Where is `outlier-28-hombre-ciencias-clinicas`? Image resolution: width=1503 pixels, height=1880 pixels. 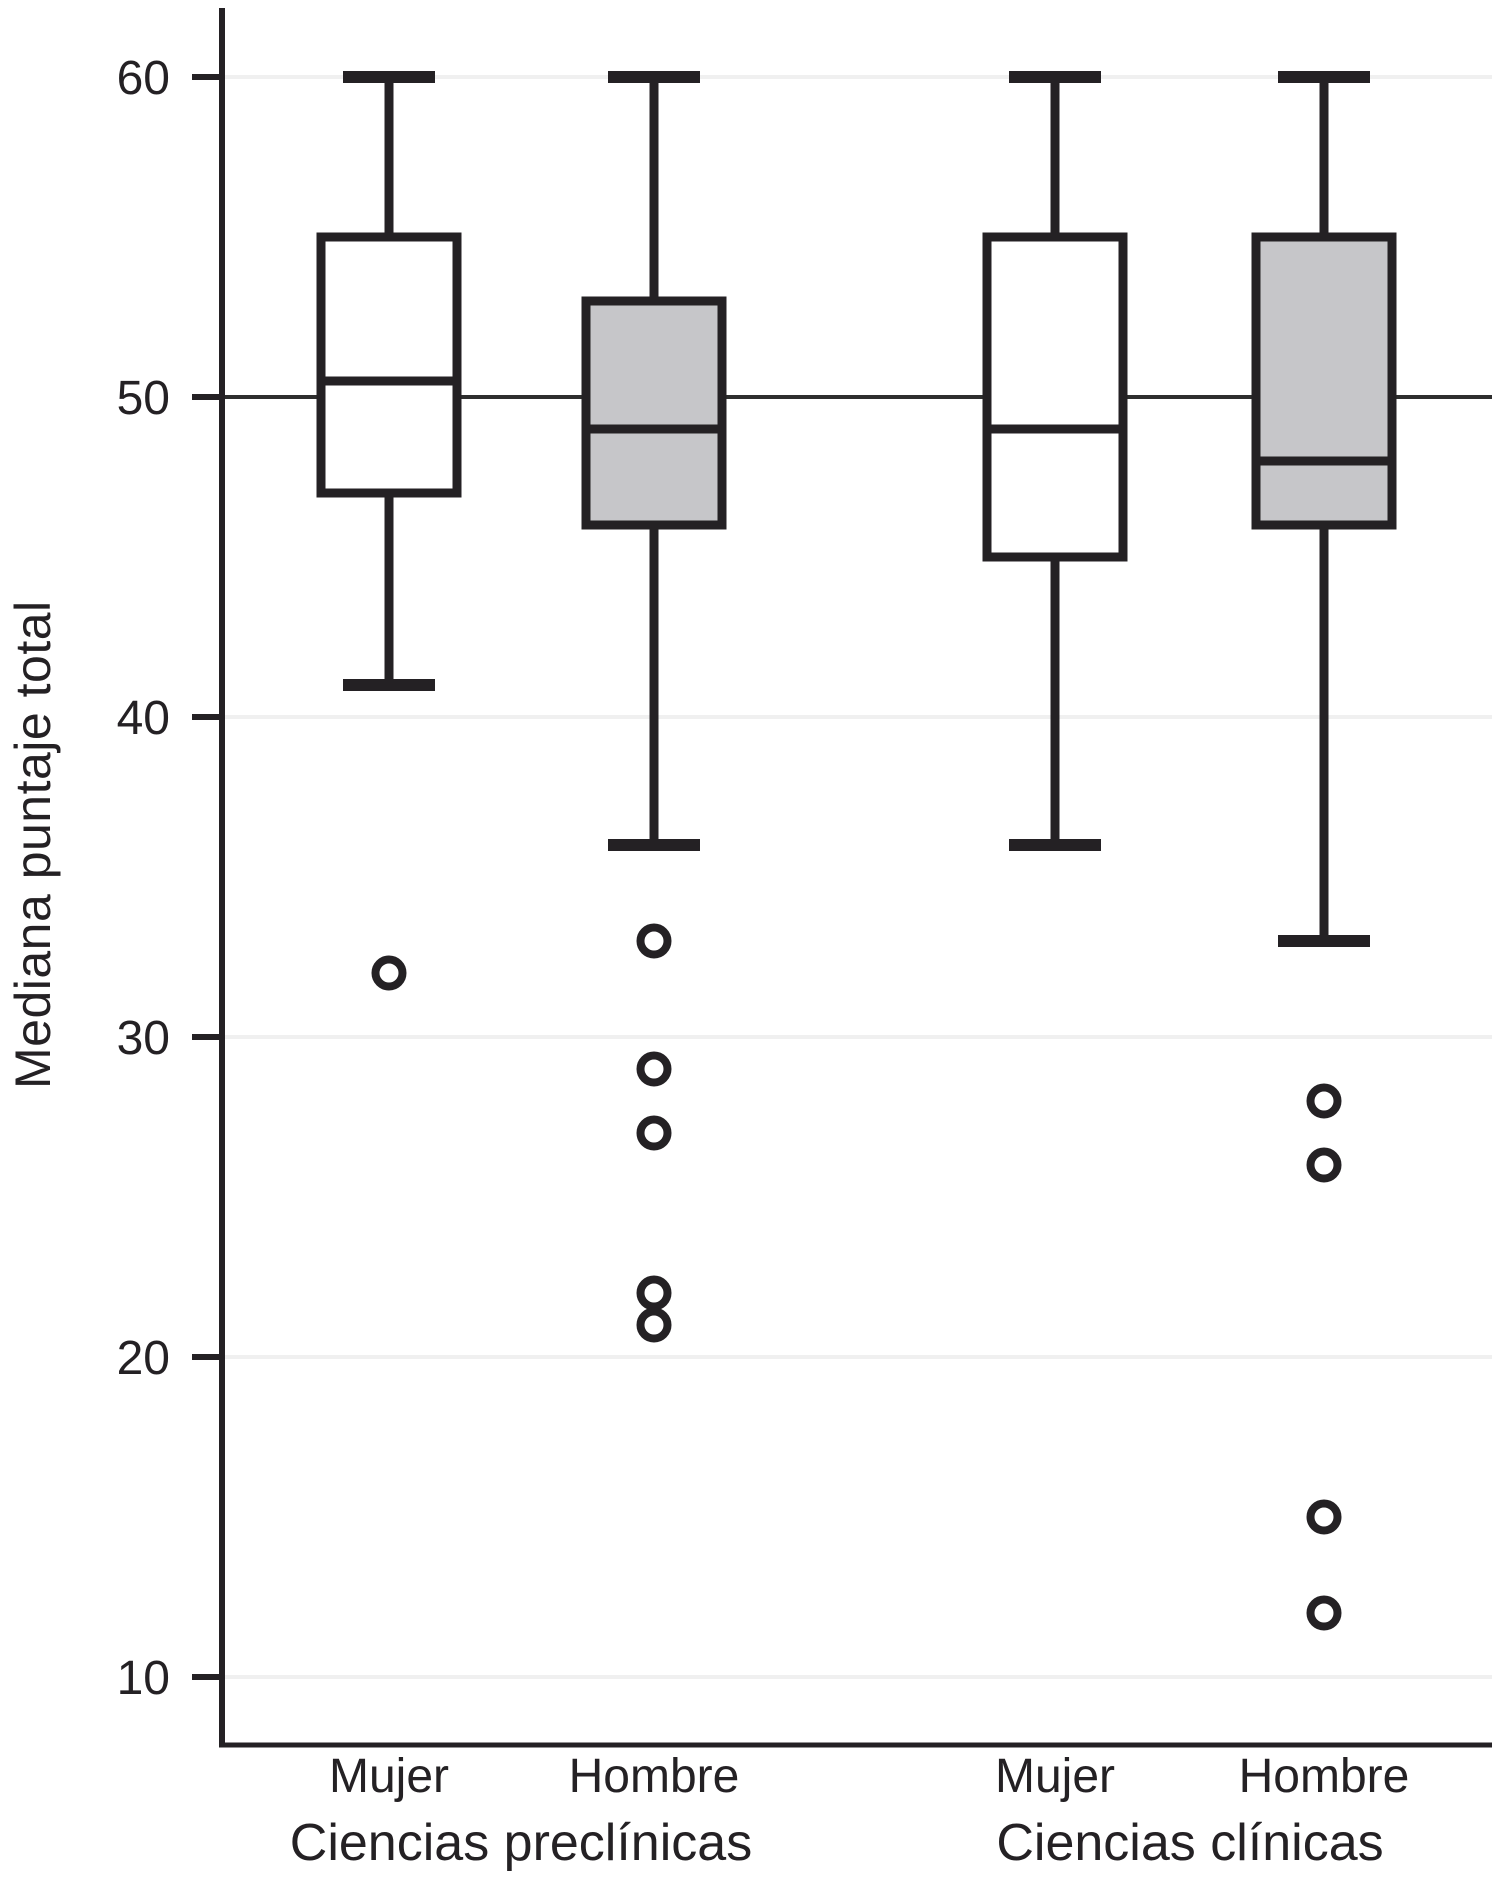 outlier-28-hombre-ciencias-clinicas is located at coordinates (1324, 1101).